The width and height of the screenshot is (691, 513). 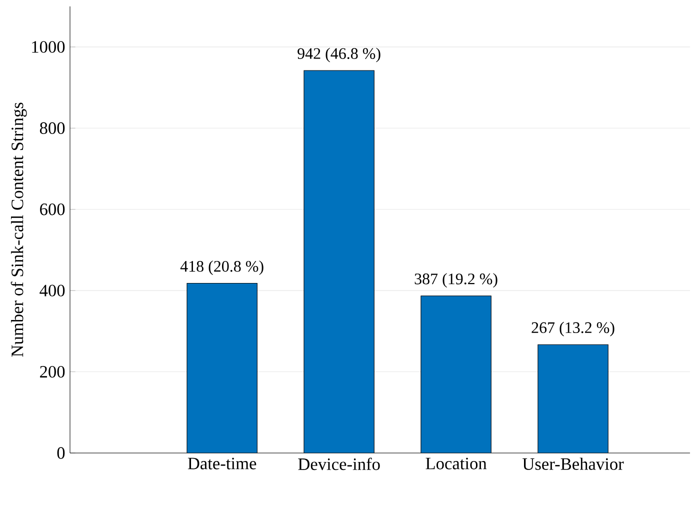 What do you see at coordinates (52, 128) in the screenshot?
I see `y-tick-label: 800` at bounding box center [52, 128].